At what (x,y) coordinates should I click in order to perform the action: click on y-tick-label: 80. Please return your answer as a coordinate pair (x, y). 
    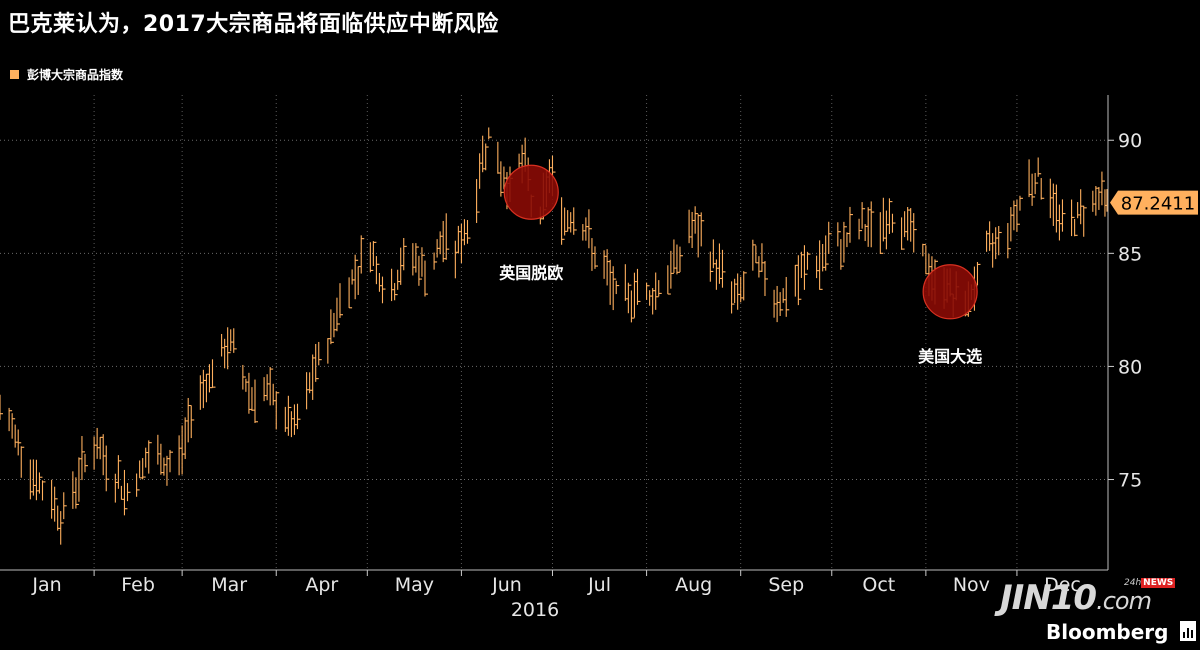
    Looking at the image, I should click on (1130, 367).